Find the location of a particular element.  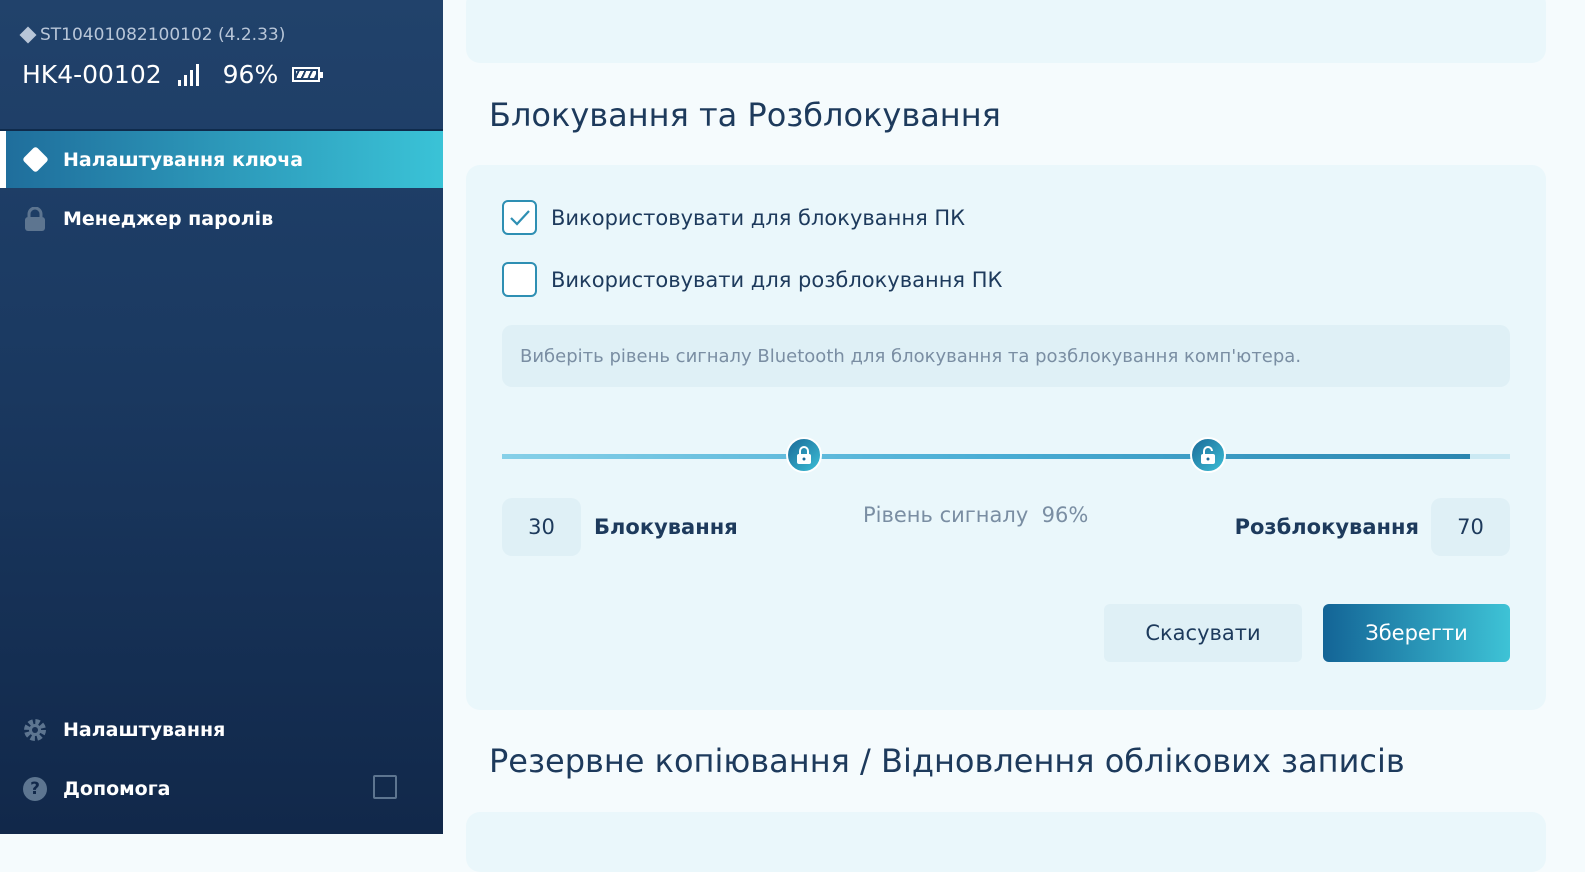

lock-value: 30 is located at coordinates (541, 527).